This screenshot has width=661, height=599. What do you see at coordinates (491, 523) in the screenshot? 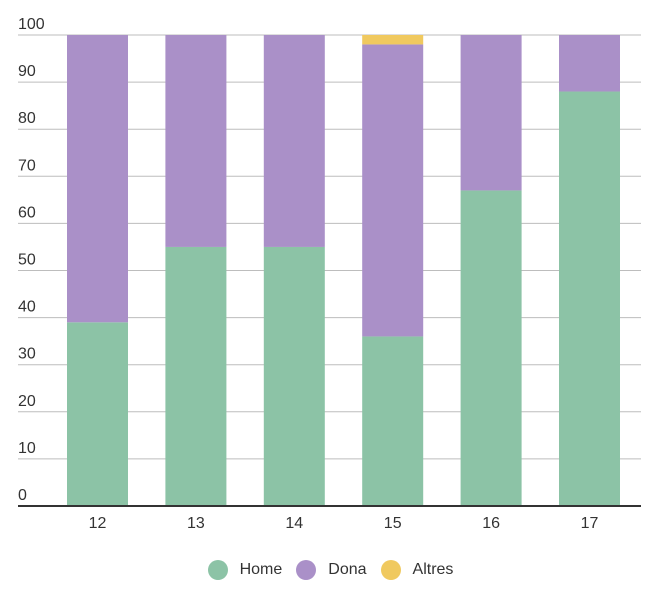
I see `x-tick-label: 16` at bounding box center [491, 523].